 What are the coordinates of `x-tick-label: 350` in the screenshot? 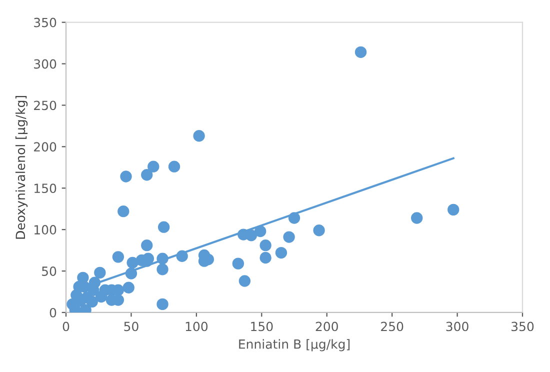 It's located at (523, 327).